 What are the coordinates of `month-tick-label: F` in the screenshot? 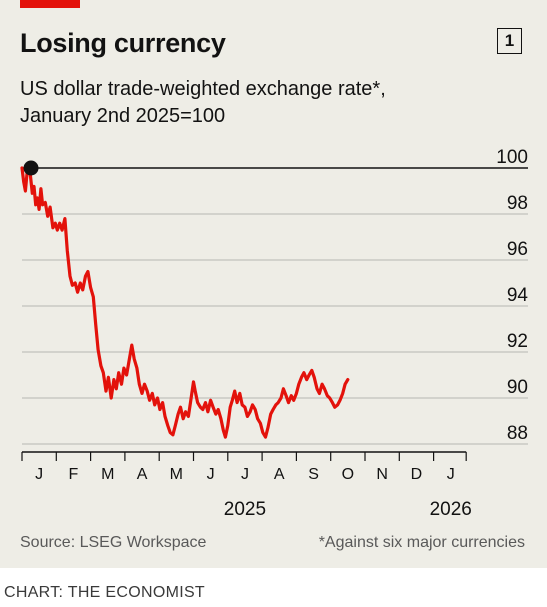 It's located at (74, 474).